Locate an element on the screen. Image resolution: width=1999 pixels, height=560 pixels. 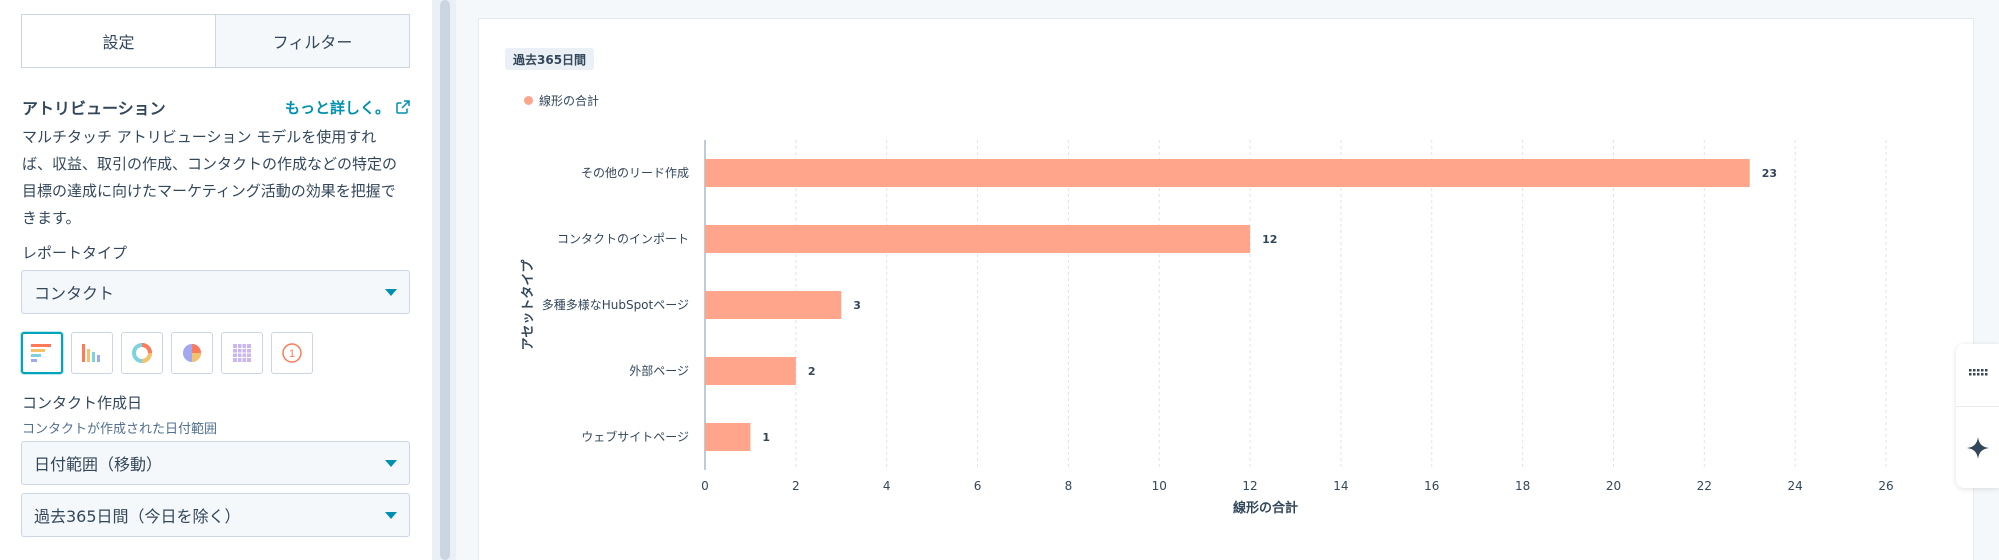
x-tick-label: 16 is located at coordinates (1431, 486).